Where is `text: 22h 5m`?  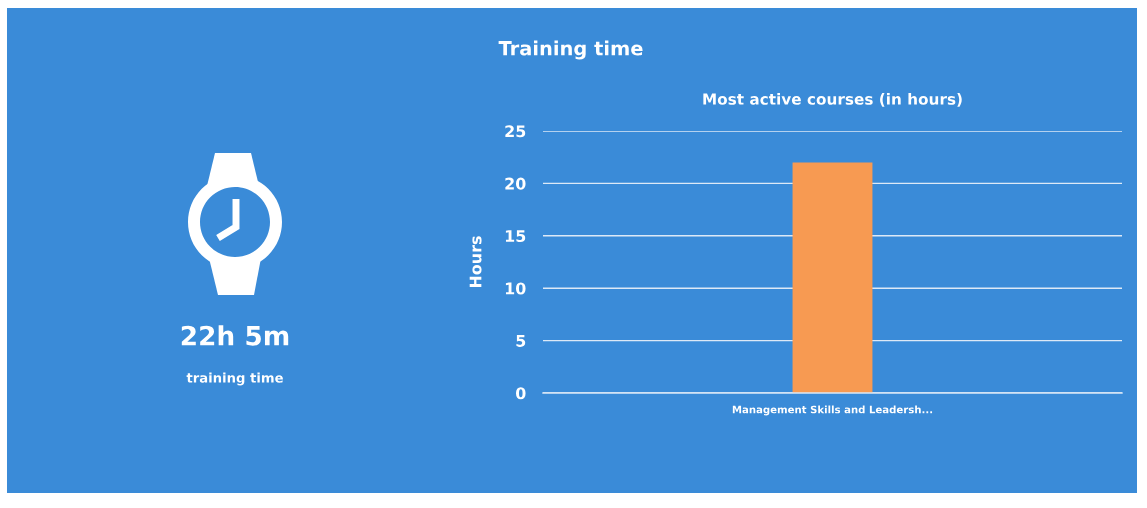
text: 22h 5m is located at coordinates (235, 335).